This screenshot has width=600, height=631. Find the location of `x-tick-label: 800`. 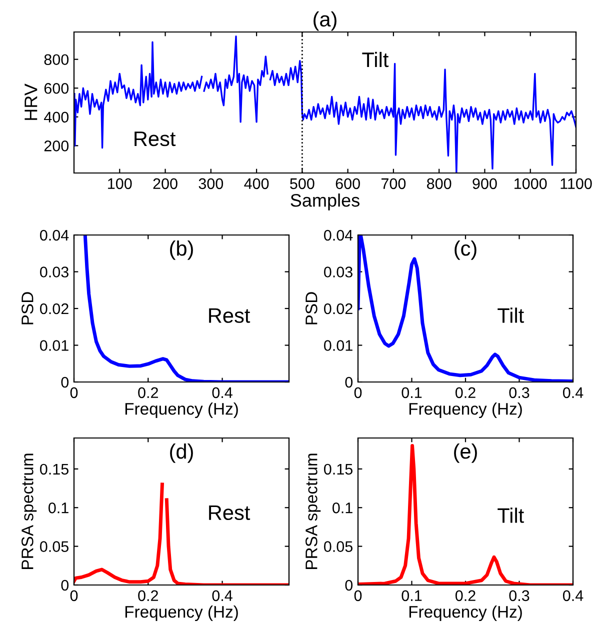

x-tick-label: 800 is located at coordinates (439, 184).